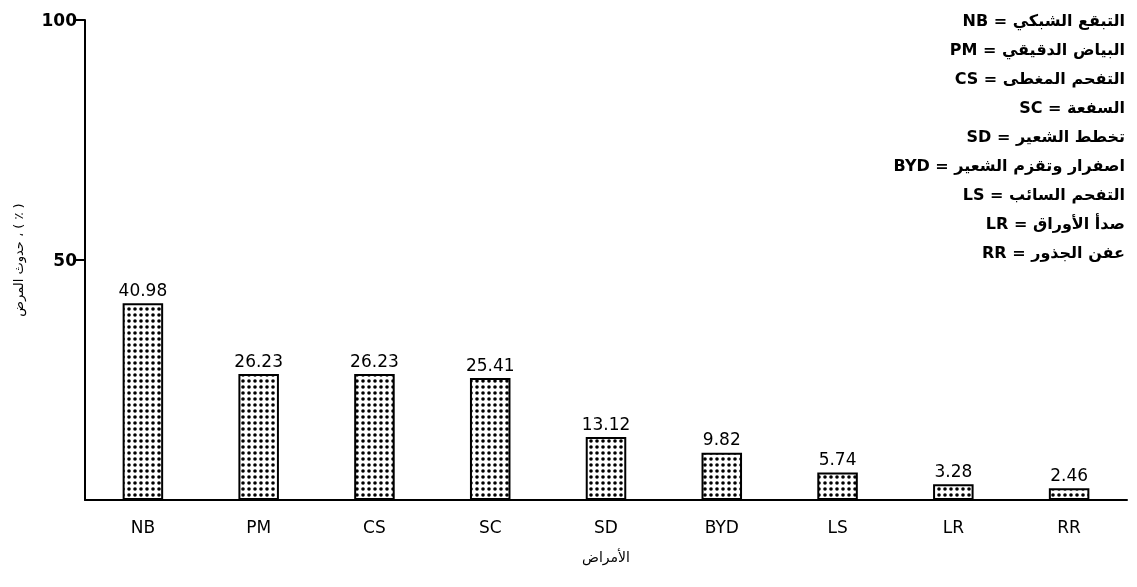 Image resolution: width=1137 pixels, height=587 pixels. I want to click on annotation: PM = البياض الدقيقي, so click(1037, 49).